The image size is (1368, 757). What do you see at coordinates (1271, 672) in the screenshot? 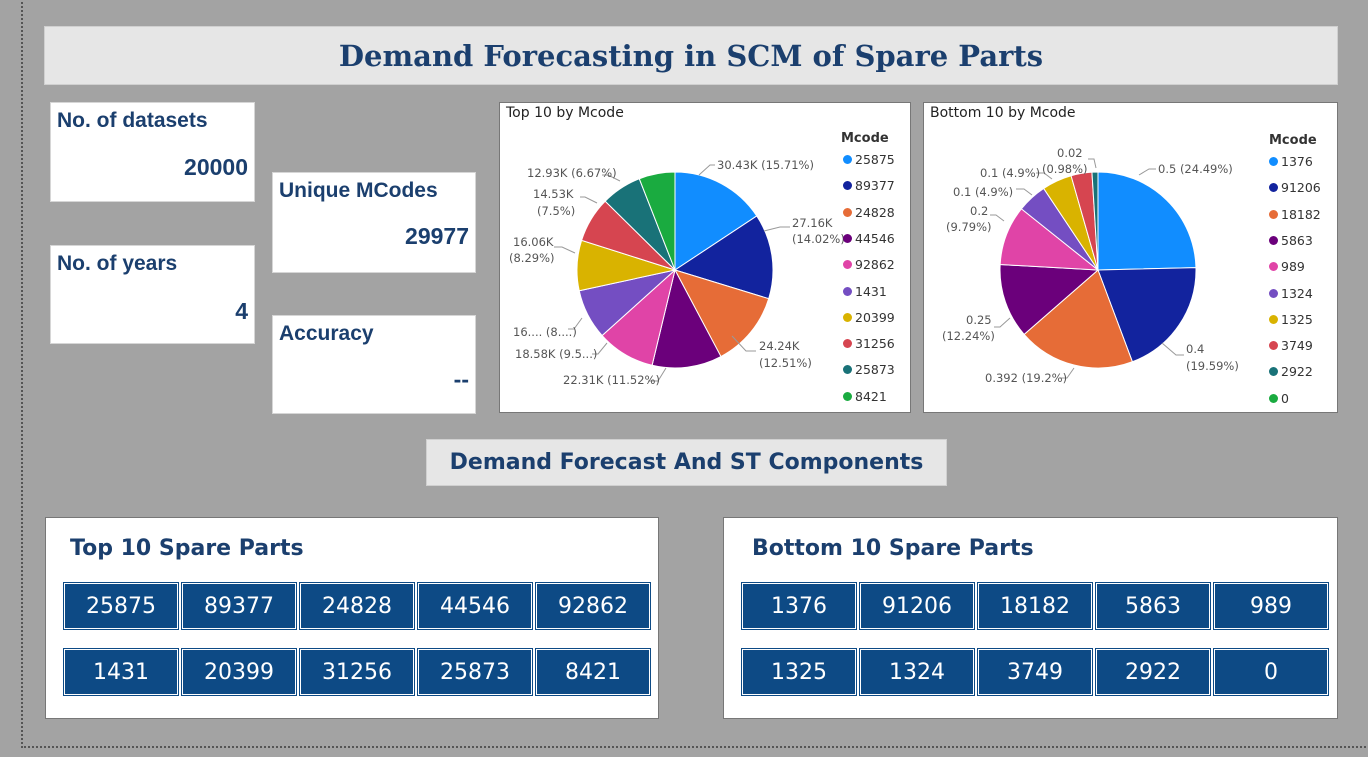
I see `bottom10-part-cell: 0` at bounding box center [1271, 672].